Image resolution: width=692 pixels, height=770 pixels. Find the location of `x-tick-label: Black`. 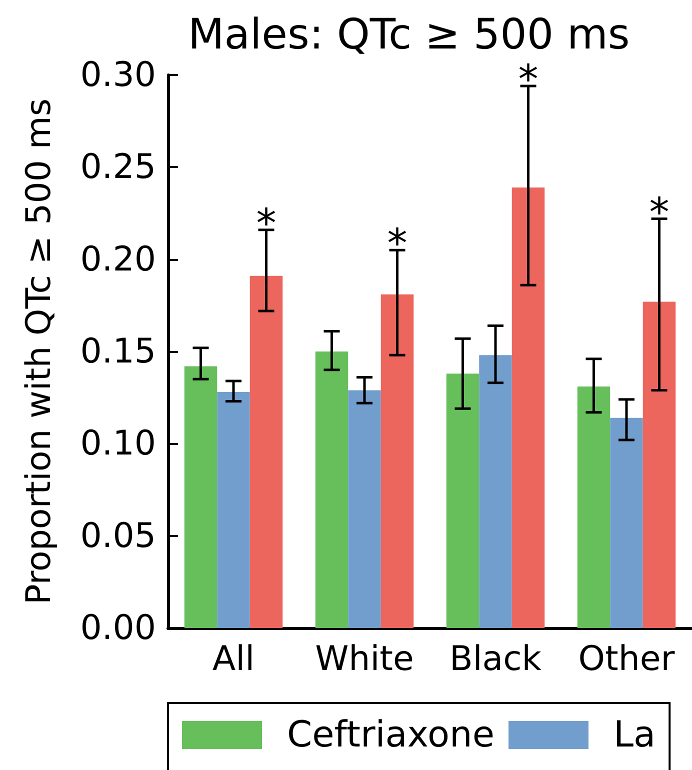

x-tick-label: Black is located at coordinates (496, 659).